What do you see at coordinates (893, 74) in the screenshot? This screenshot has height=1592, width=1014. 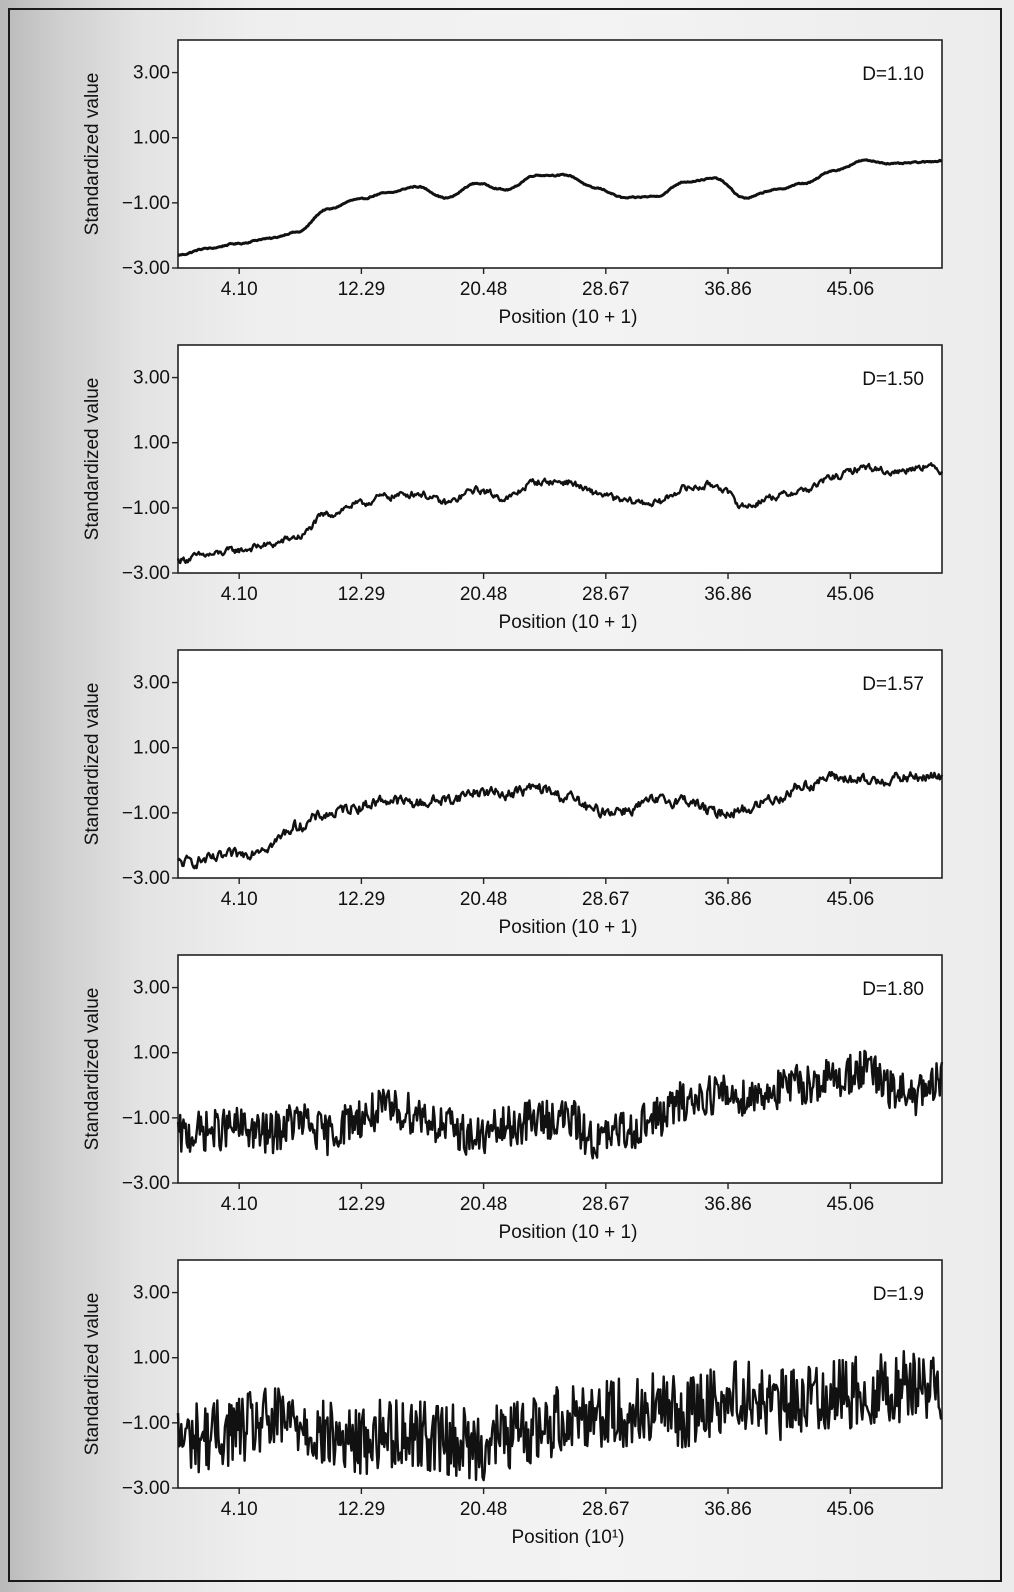 I see `fractal-dimension-label: D=1.10` at bounding box center [893, 74].